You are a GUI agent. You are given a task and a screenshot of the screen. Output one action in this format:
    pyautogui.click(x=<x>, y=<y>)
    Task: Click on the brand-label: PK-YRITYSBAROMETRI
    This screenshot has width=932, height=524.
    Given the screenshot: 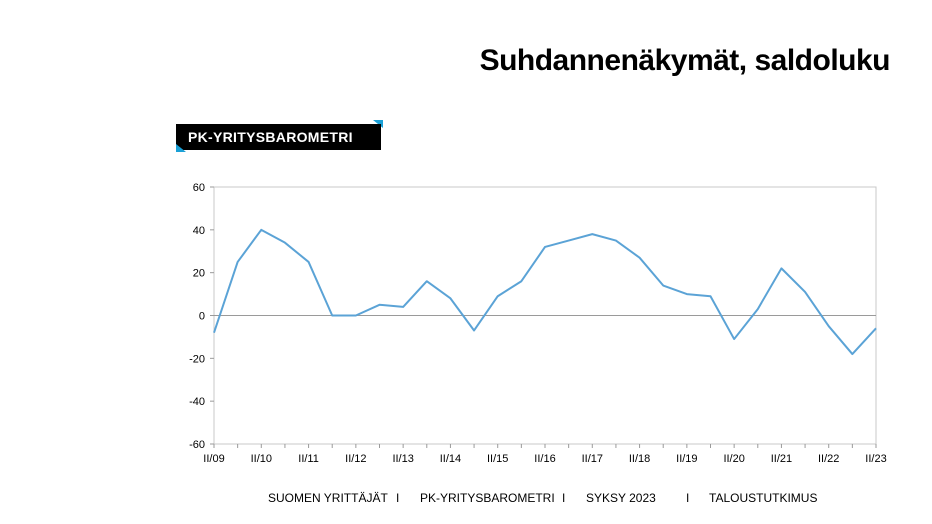 What is the action you would take?
    pyautogui.click(x=270, y=137)
    